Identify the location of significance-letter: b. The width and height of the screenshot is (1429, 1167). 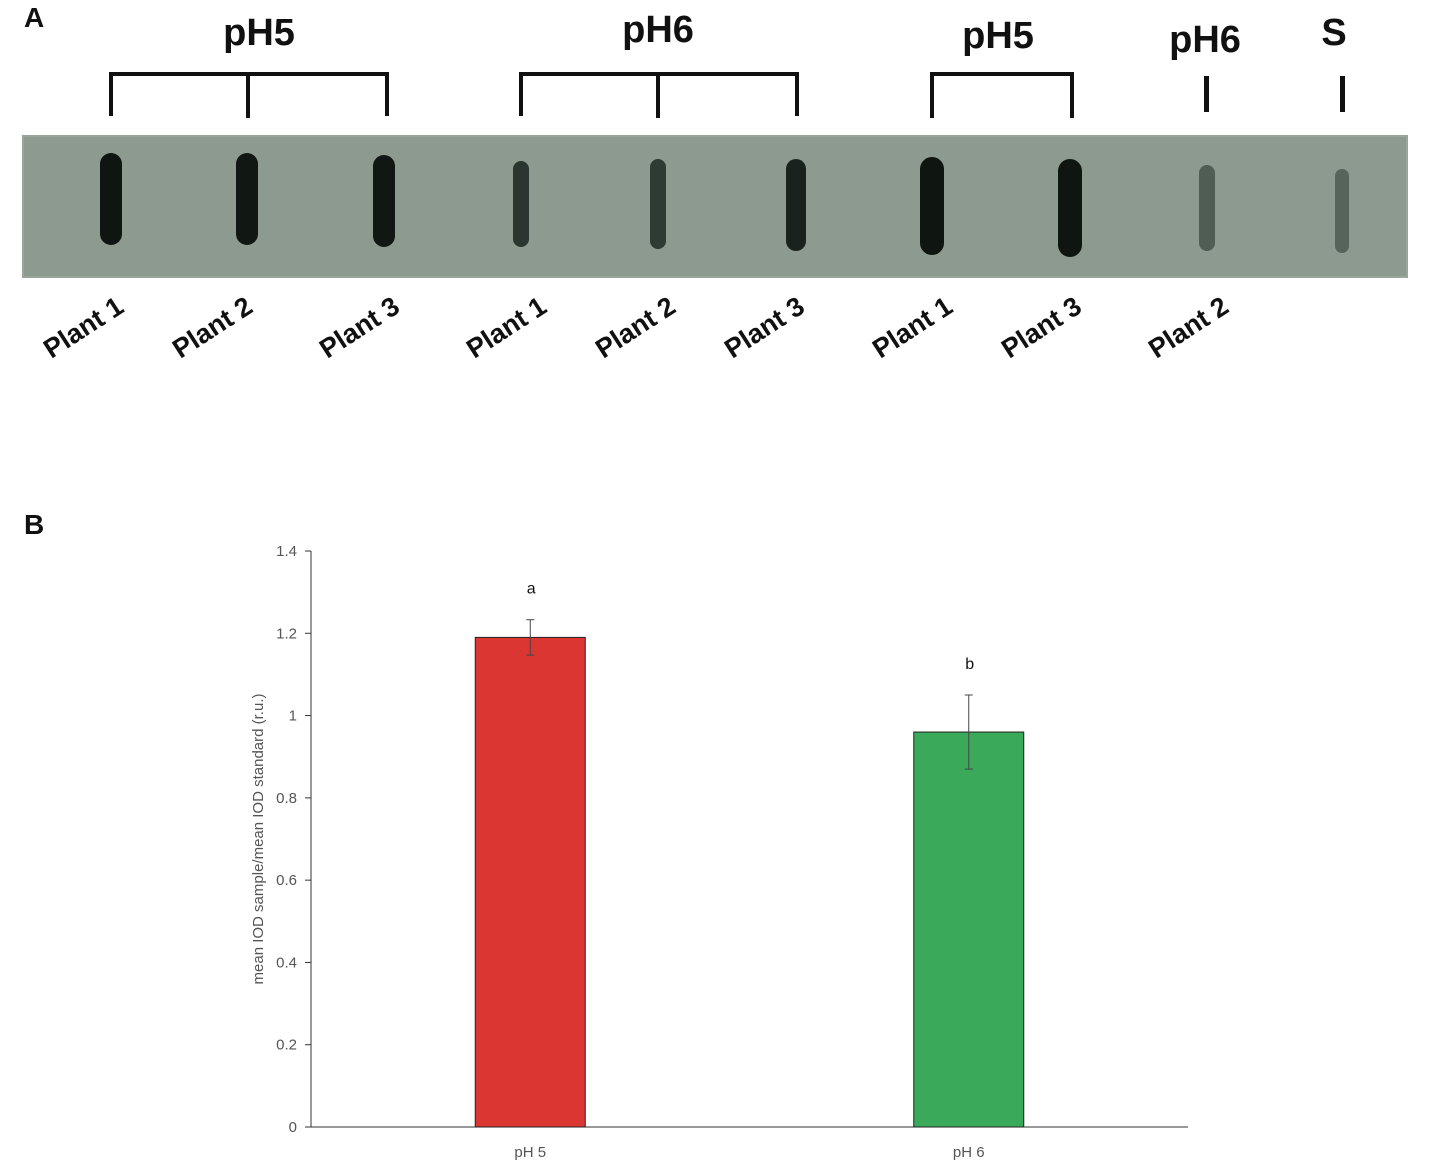
(969, 664).